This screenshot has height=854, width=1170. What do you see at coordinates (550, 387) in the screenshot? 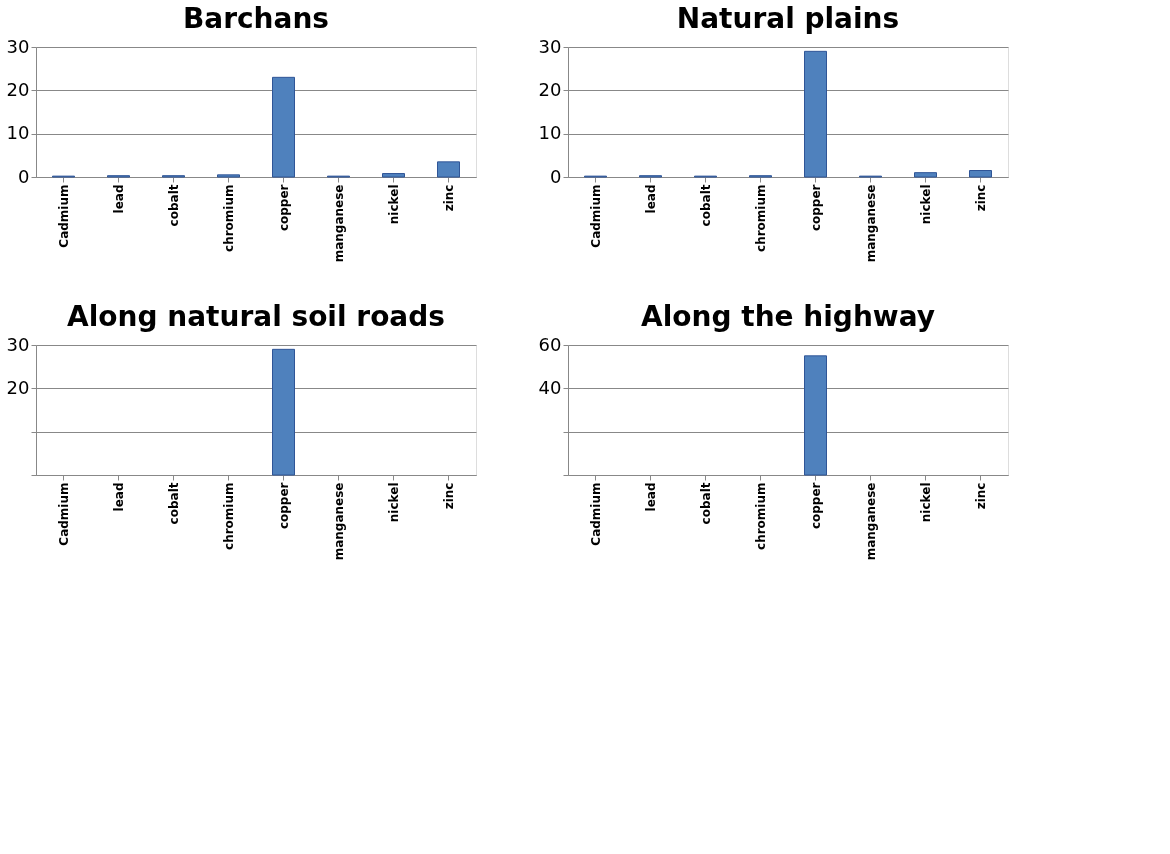
I see `y-tick-label: 40` at bounding box center [550, 387].